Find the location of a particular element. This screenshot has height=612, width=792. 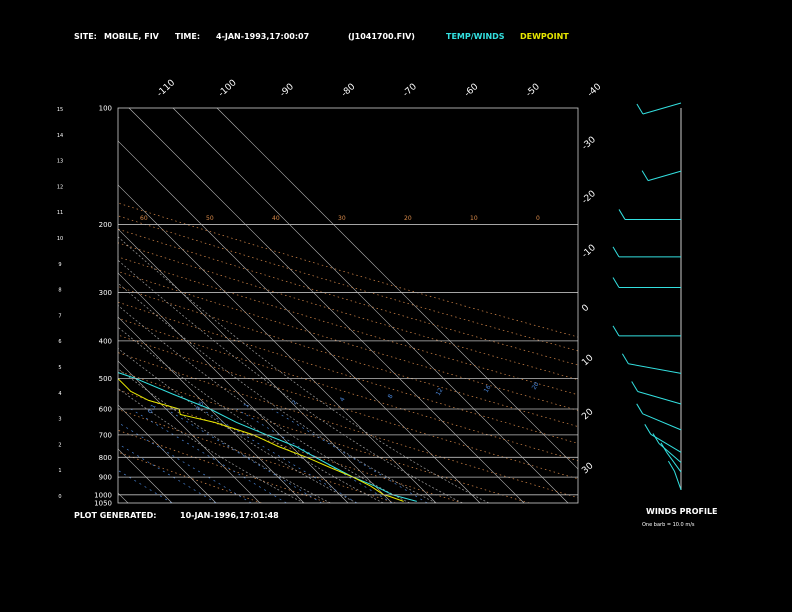

pressure-tick-label: 800 is located at coordinates (105, 458).